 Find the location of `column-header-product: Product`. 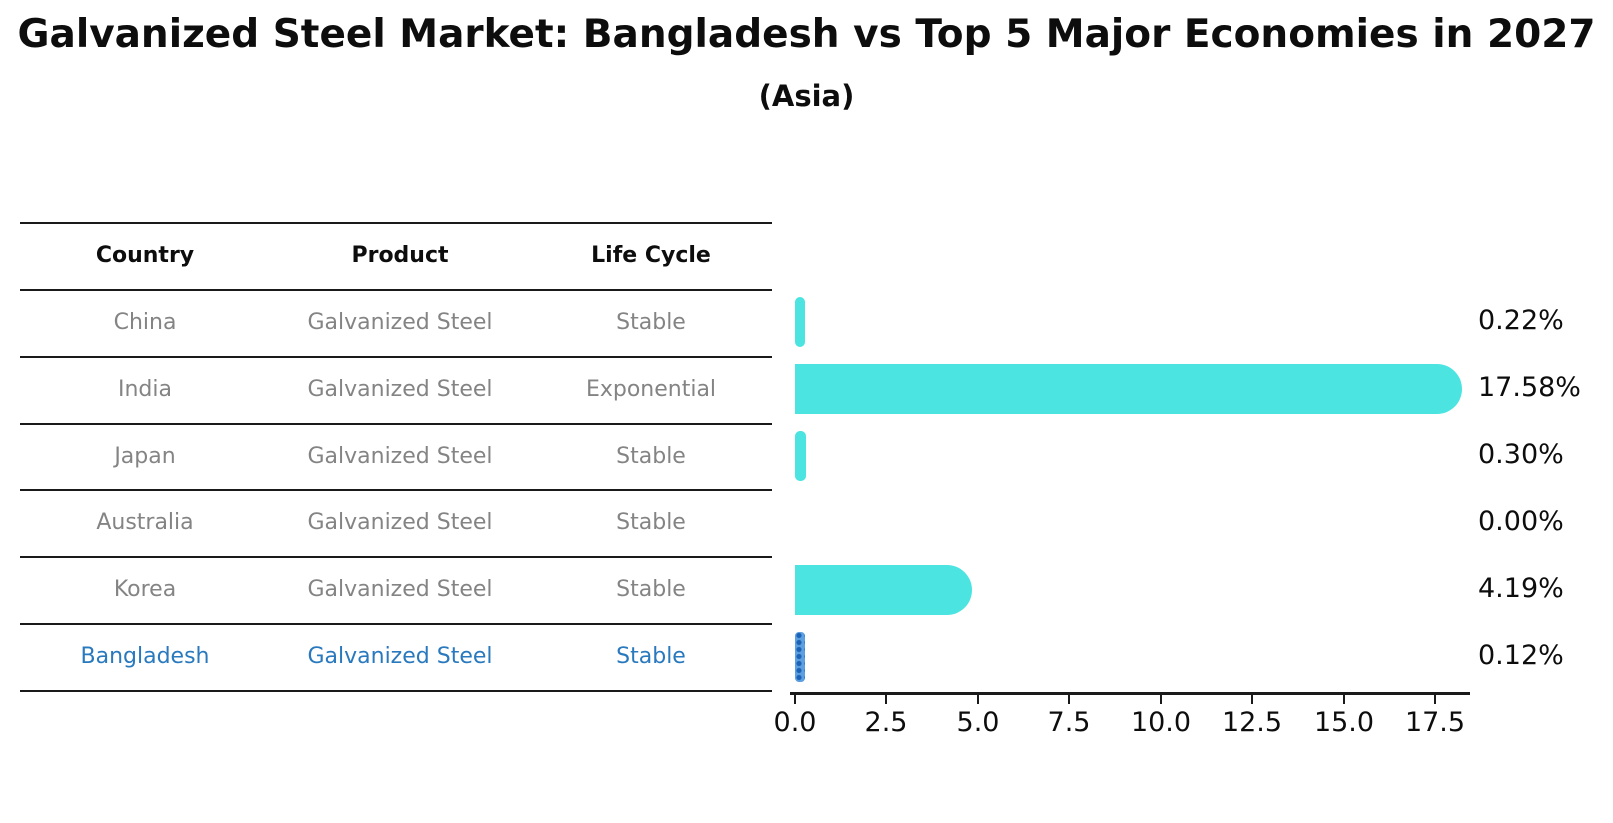

column-header-product: Product is located at coordinates (400, 255).